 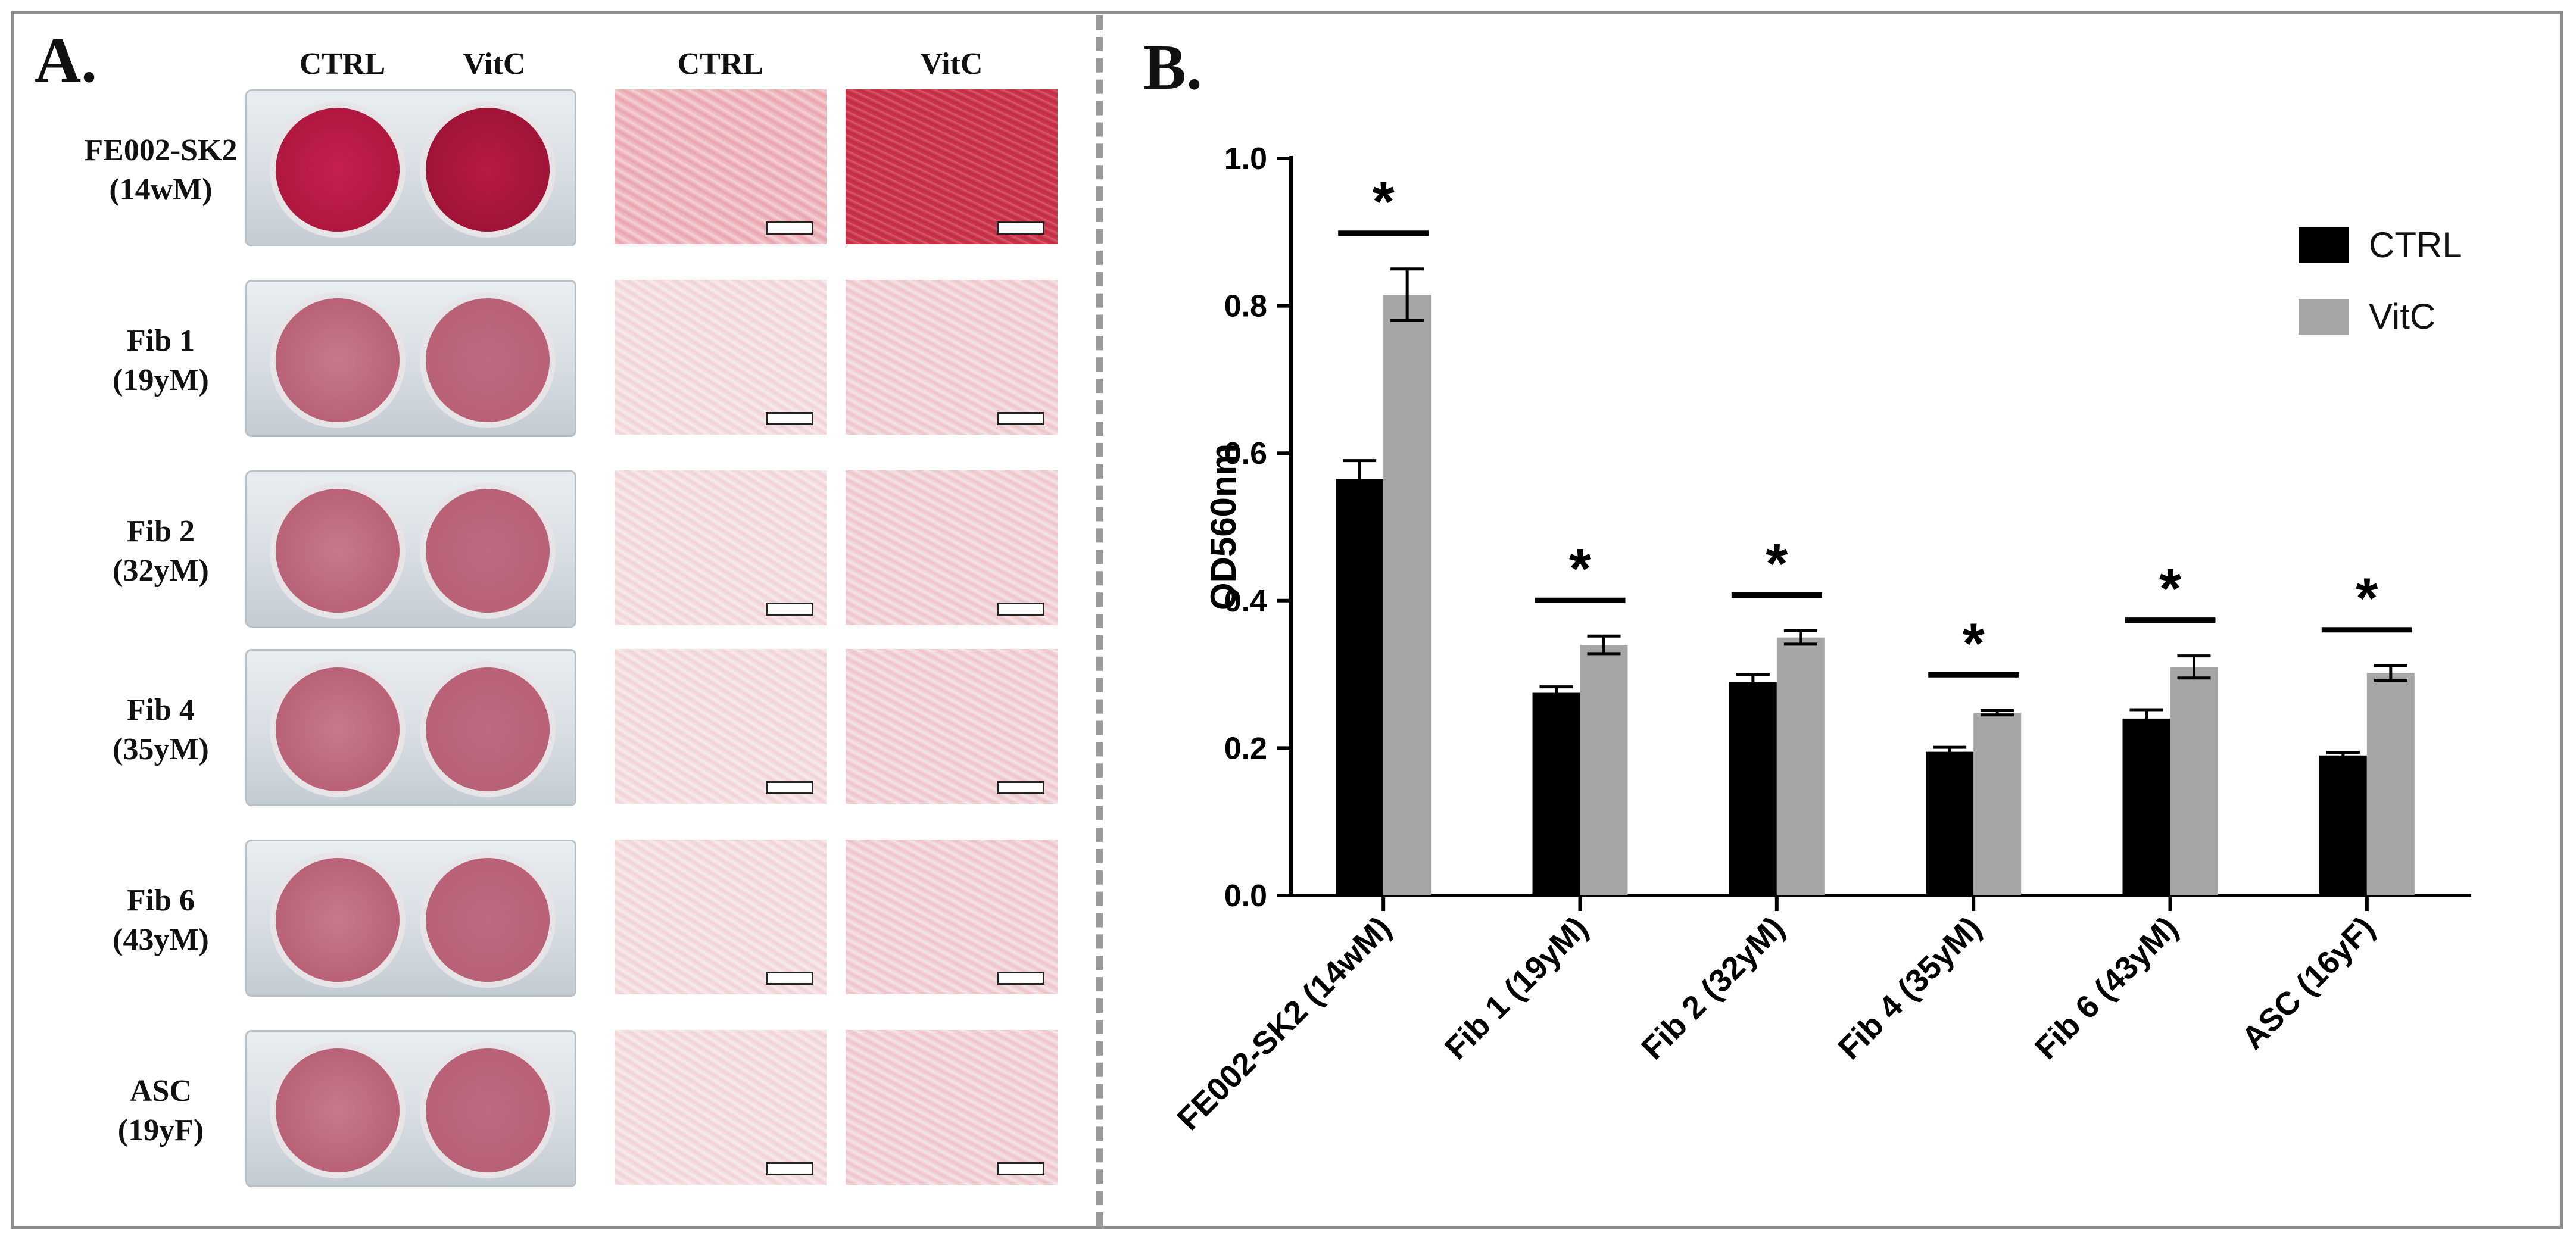 What do you see at coordinates (2324, 245) in the screenshot?
I see `legend-swatch-ctrl` at bounding box center [2324, 245].